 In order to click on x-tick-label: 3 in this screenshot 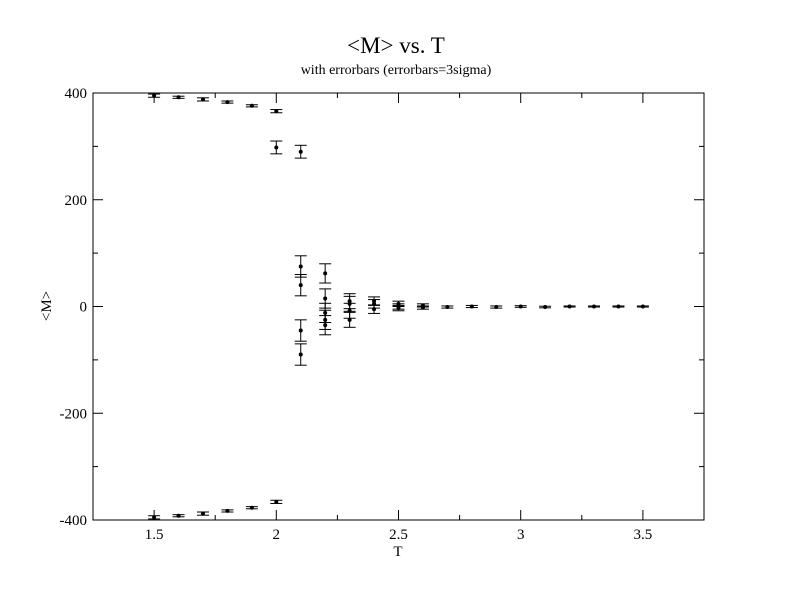, I will do `click(521, 535)`.